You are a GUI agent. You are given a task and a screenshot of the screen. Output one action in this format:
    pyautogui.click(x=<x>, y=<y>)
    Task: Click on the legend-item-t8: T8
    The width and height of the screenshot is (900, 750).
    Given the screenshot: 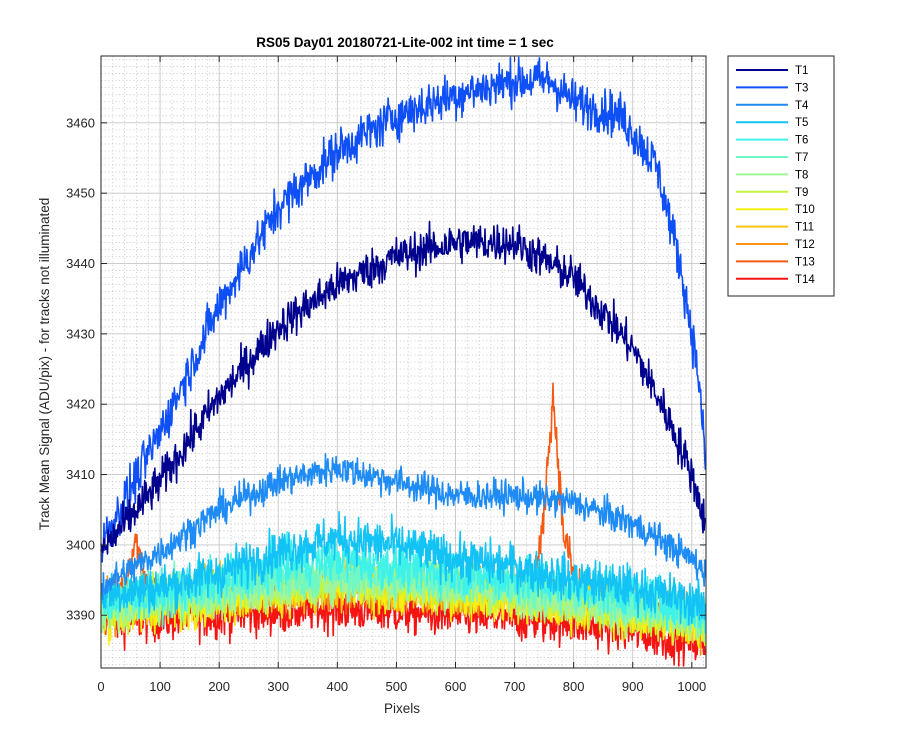 What is the action you would take?
    pyautogui.click(x=772, y=175)
    